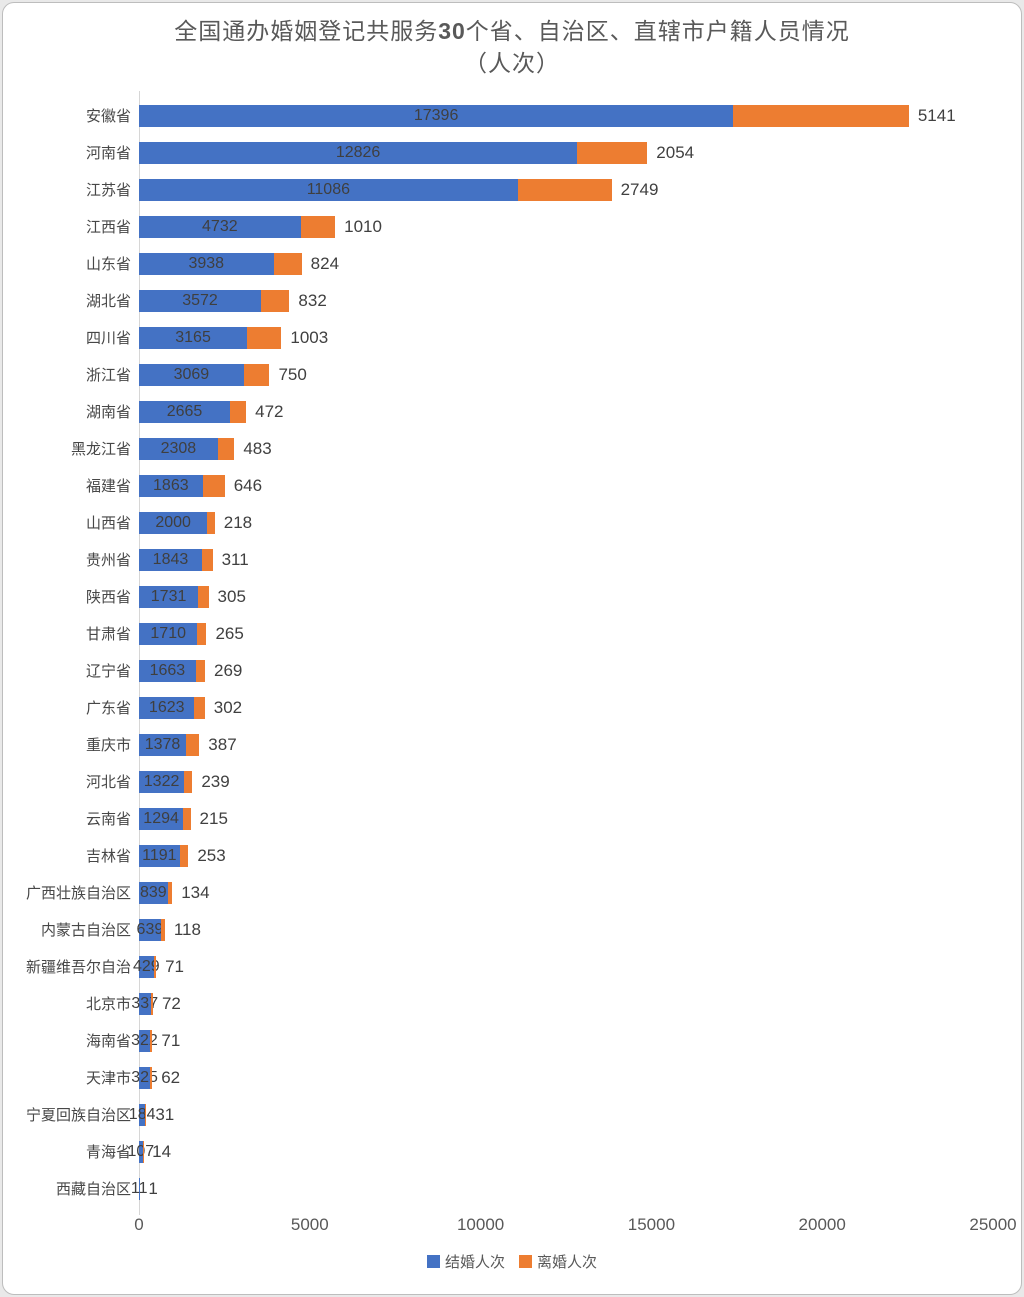 The height and width of the screenshot is (1297, 1024). Describe the element at coordinates (566, 448) in the screenshot. I see `bar-track: 2308 483` at that location.